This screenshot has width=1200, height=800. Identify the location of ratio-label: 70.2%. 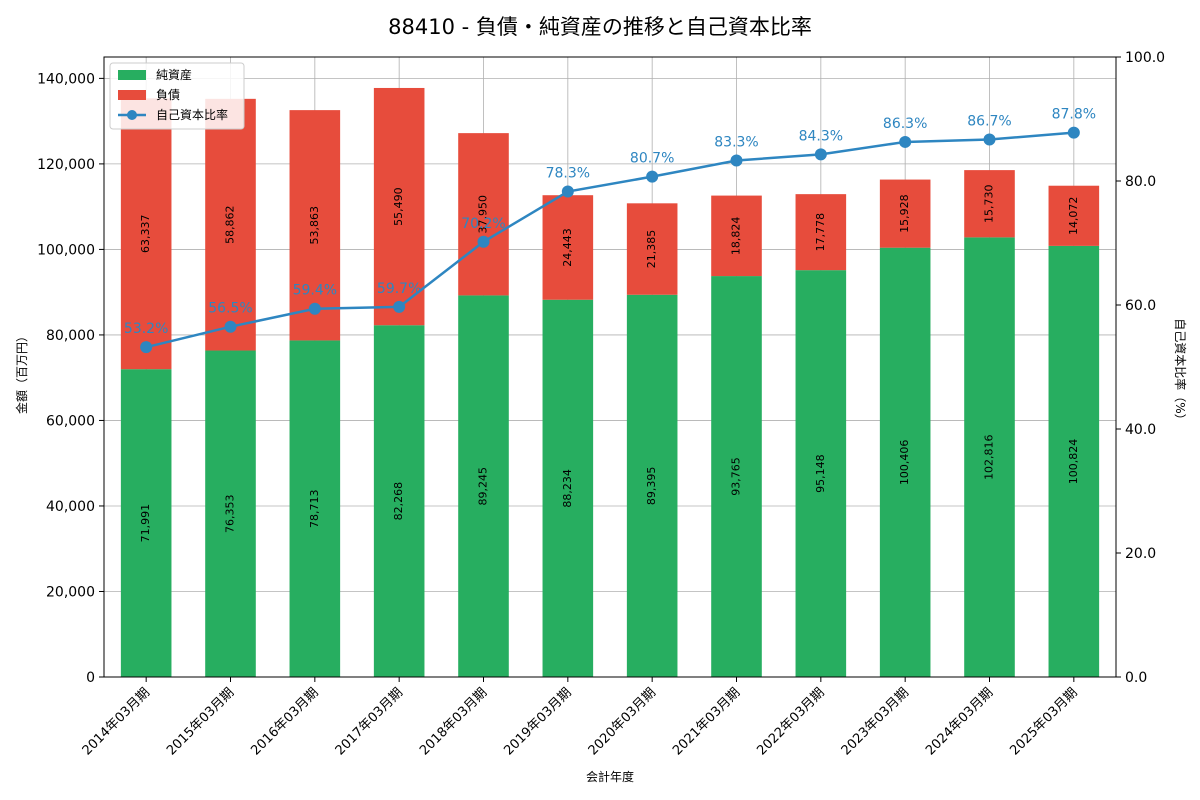
(483, 224).